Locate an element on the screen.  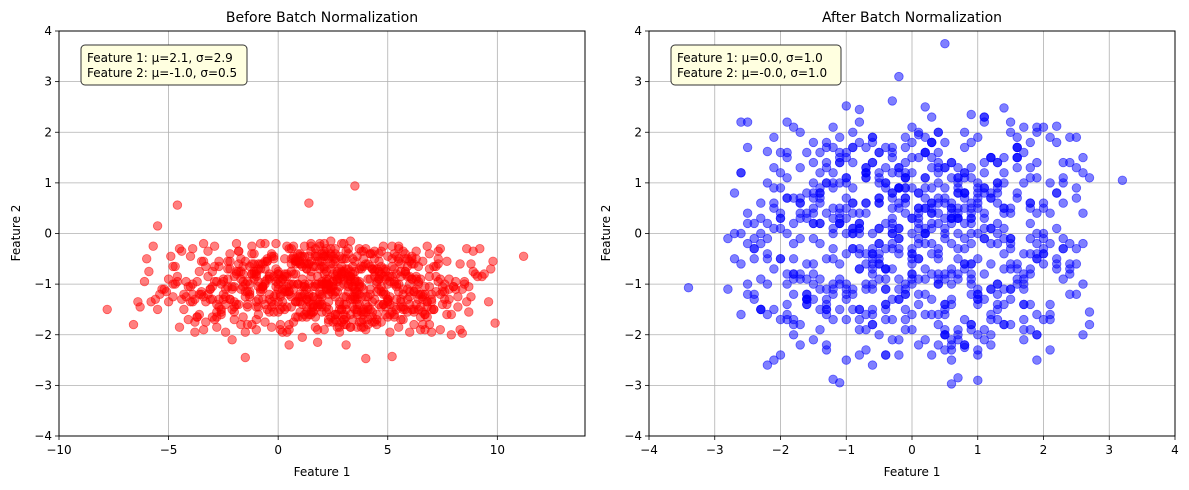
x-tick-label: −4 is located at coordinates (649, 450).